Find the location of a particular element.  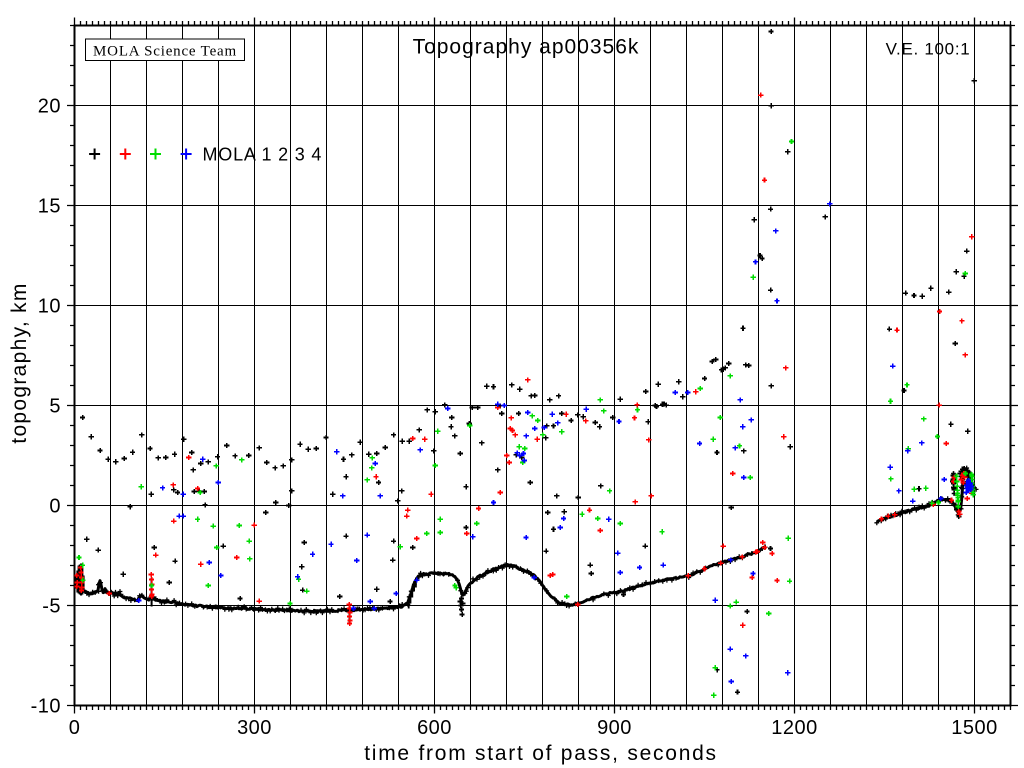

svg-text: 600 is located at coordinates (434, 728).